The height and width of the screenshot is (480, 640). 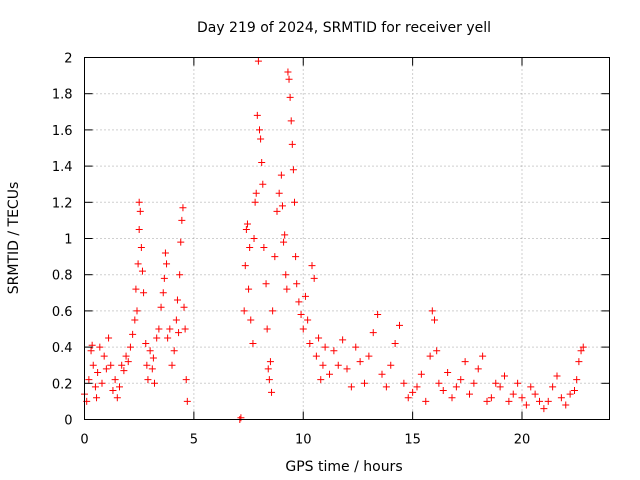 I want to click on x-tick-label: 15, so click(x=412, y=440).